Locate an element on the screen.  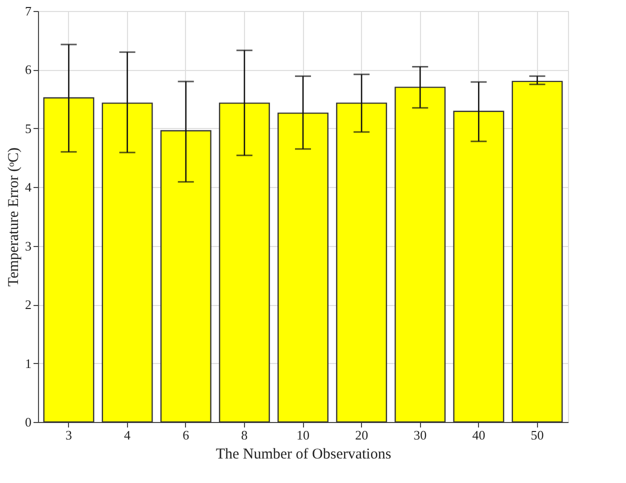
y-tick-label: 4 is located at coordinates (28, 187).